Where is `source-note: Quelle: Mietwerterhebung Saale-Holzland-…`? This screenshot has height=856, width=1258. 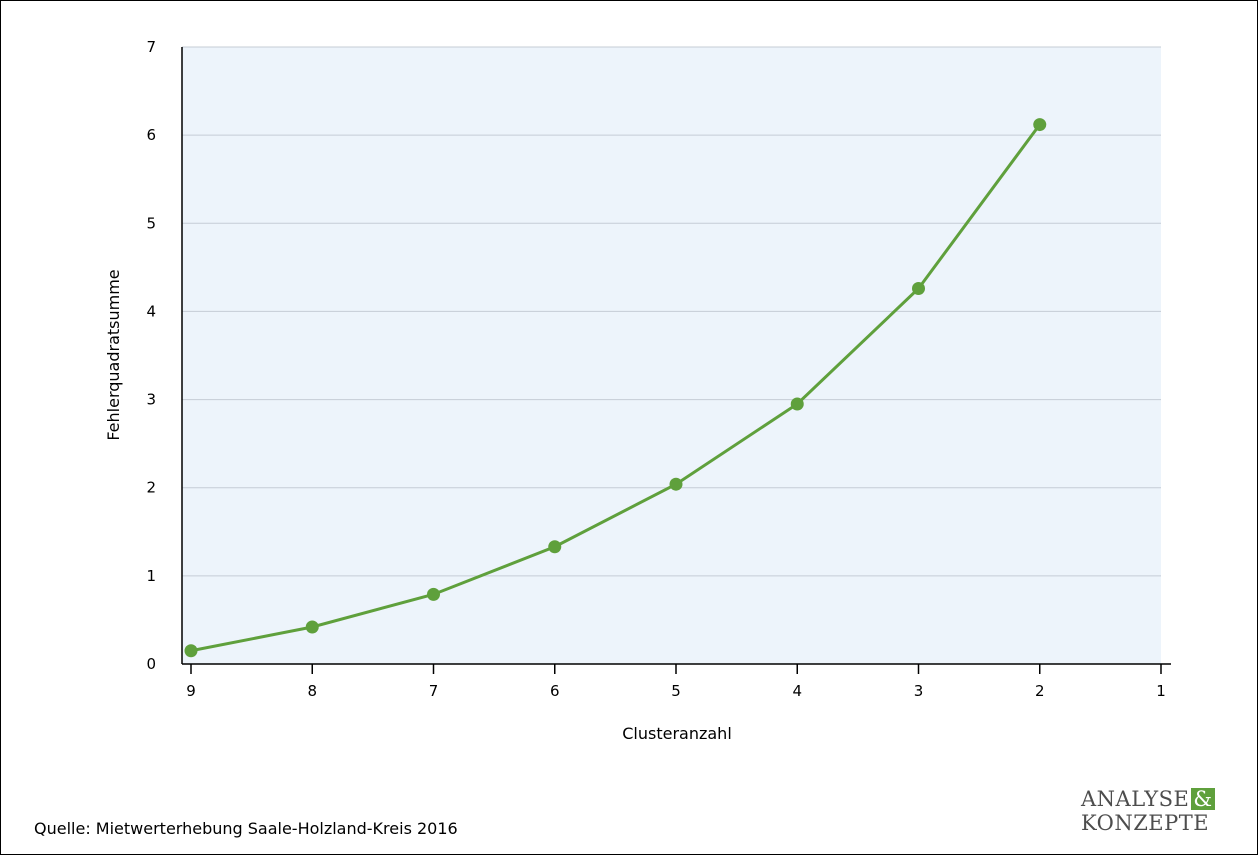
source-note: Quelle: Mietwerterhebung Saale-Holzland-… is located at coordinates (246, 828).